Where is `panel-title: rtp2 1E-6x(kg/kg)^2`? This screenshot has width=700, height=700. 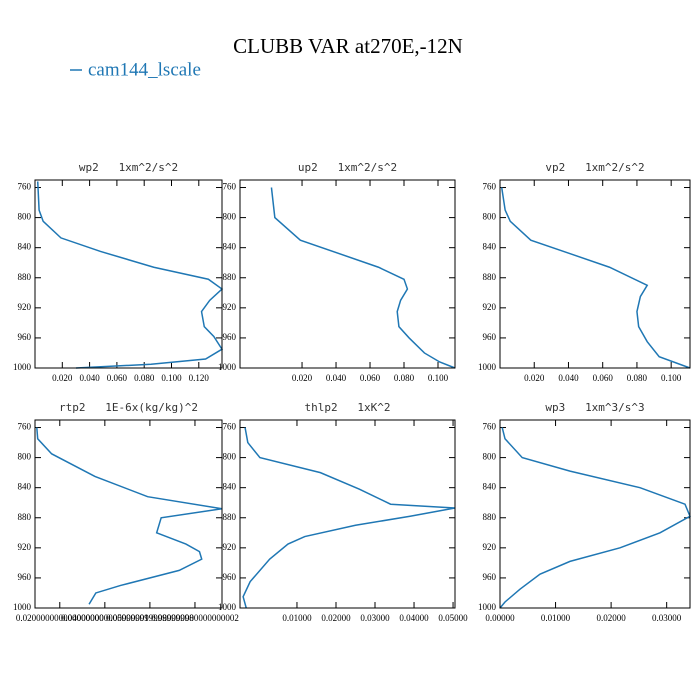
panel-title: rtp2 1E-6x(kg/kg)^2 is located at coordinates (128, 407).